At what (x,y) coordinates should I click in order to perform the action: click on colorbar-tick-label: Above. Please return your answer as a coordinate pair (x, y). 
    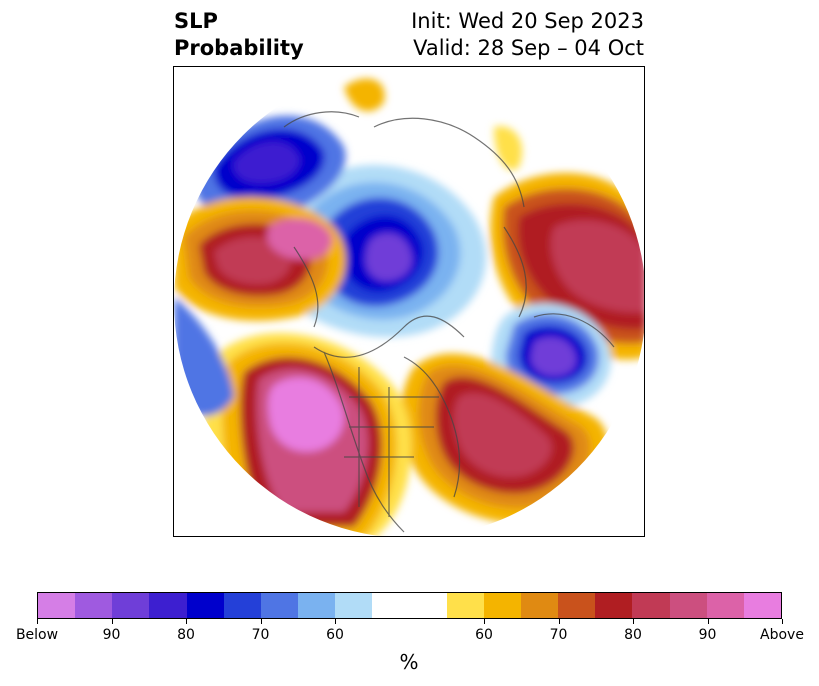
    Looking at the image, I should click on (782, 635).